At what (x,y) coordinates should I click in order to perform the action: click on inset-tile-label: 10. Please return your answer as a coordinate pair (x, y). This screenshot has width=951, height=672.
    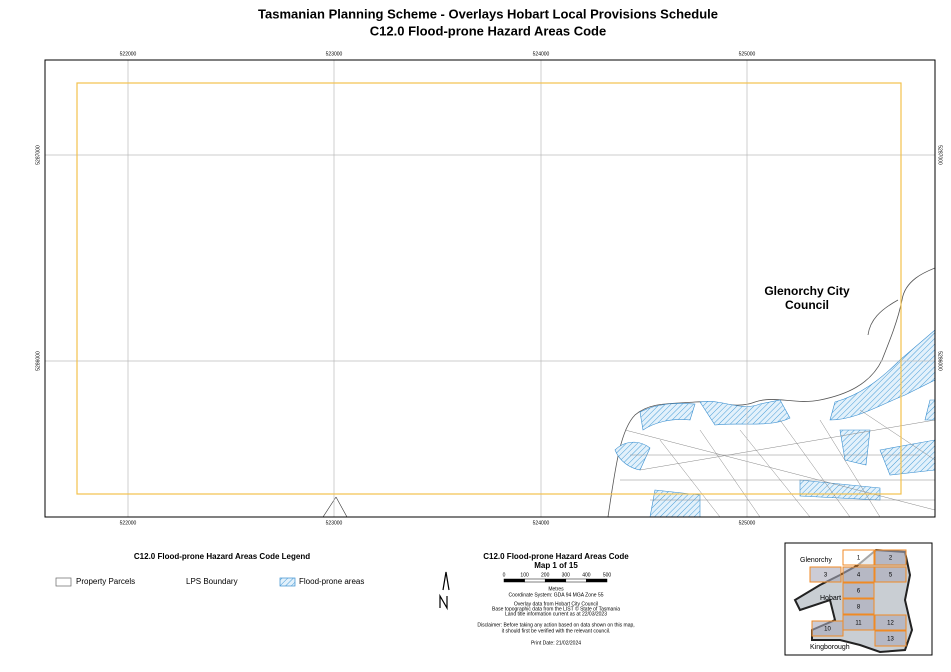
    Looking at the image, I should click on (827, 630).